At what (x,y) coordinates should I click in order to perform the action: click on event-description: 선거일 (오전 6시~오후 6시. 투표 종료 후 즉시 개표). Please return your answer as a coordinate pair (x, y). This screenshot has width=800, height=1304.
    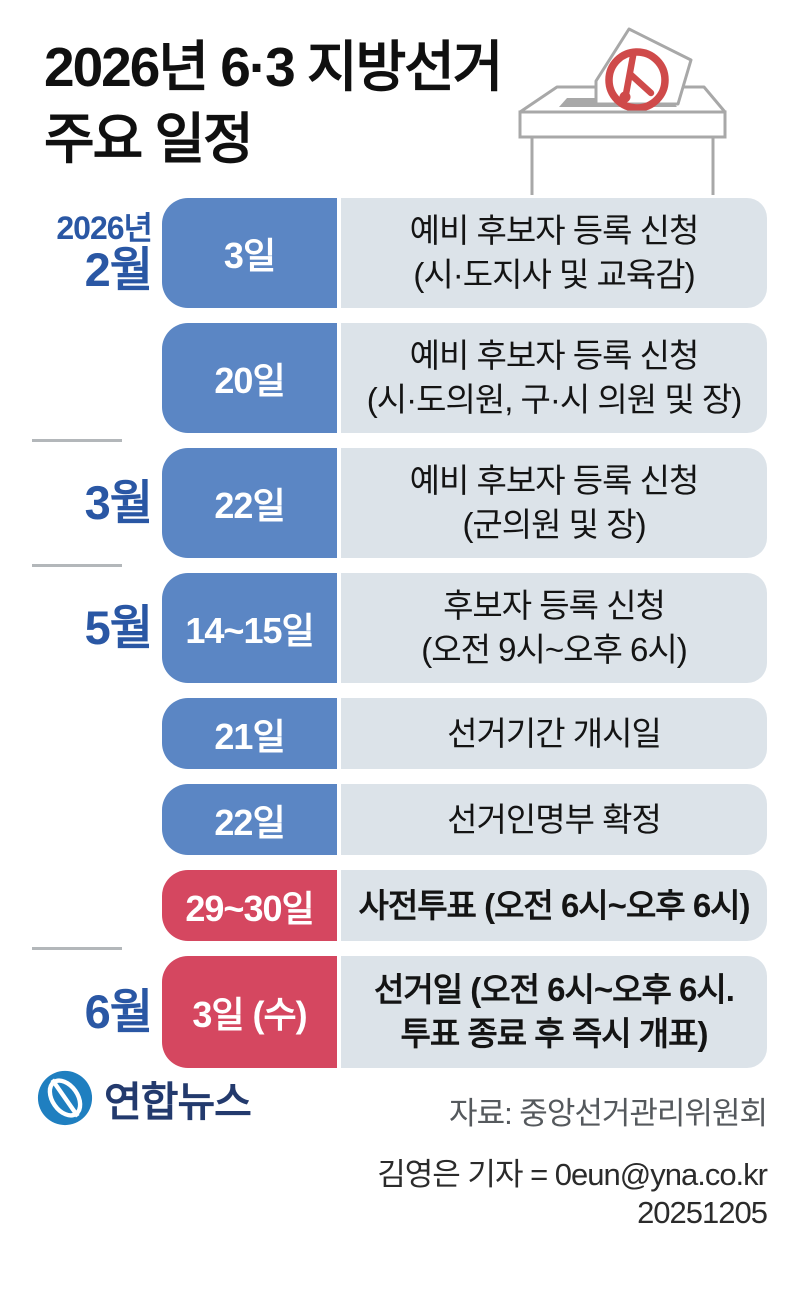
    Looking at the image, I should click on (554, 1012).